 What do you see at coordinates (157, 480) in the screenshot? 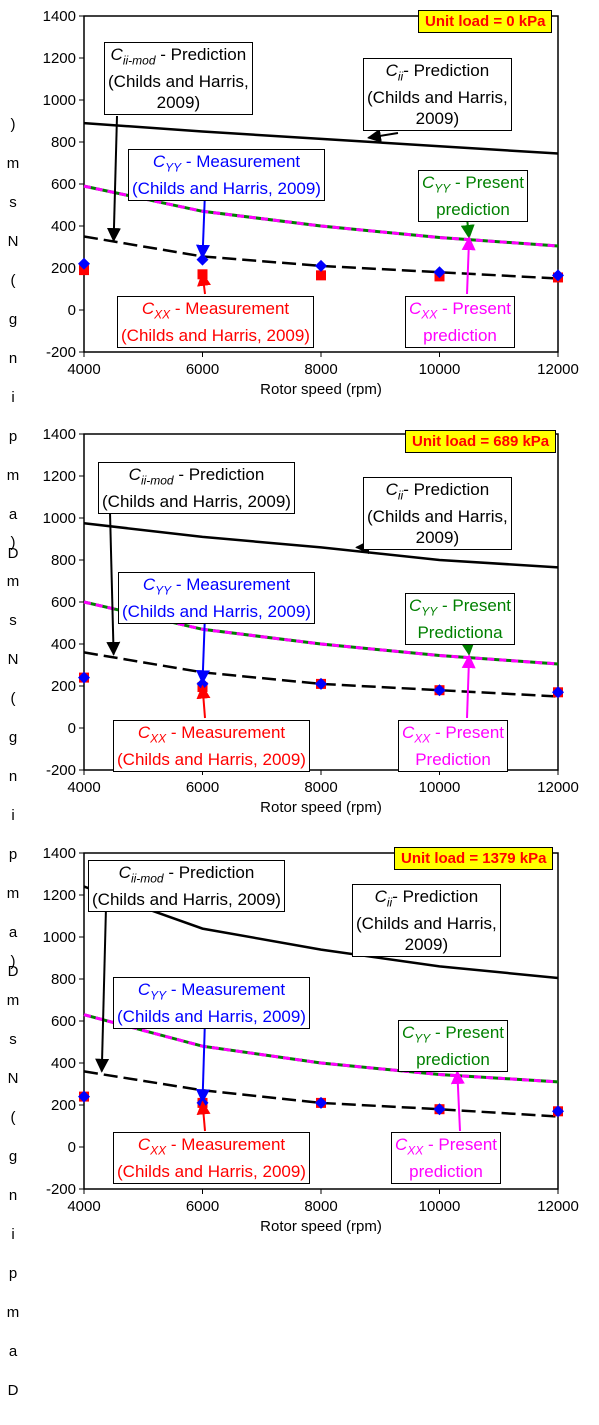
I see `annotation-subscript: ii-mod` at bounding box center [157, 480].